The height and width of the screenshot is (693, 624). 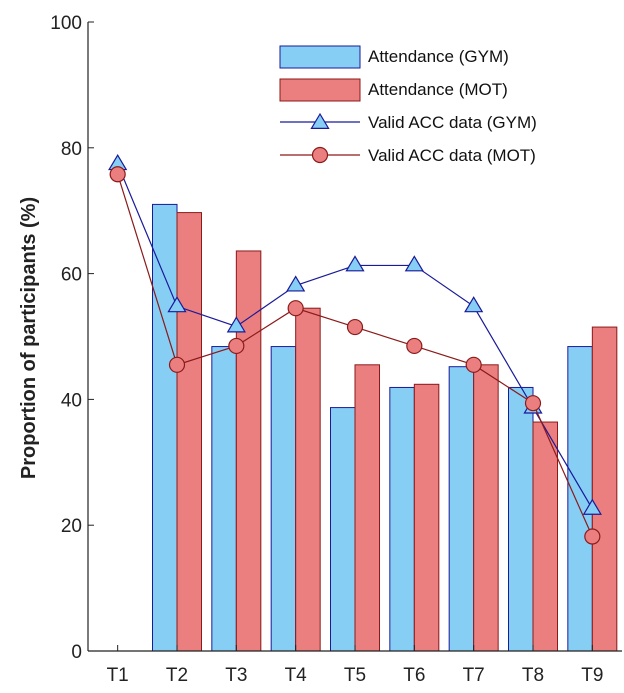 I want to click on legend-marker-valid-acc-data-mot, so click(x=320, y=155).